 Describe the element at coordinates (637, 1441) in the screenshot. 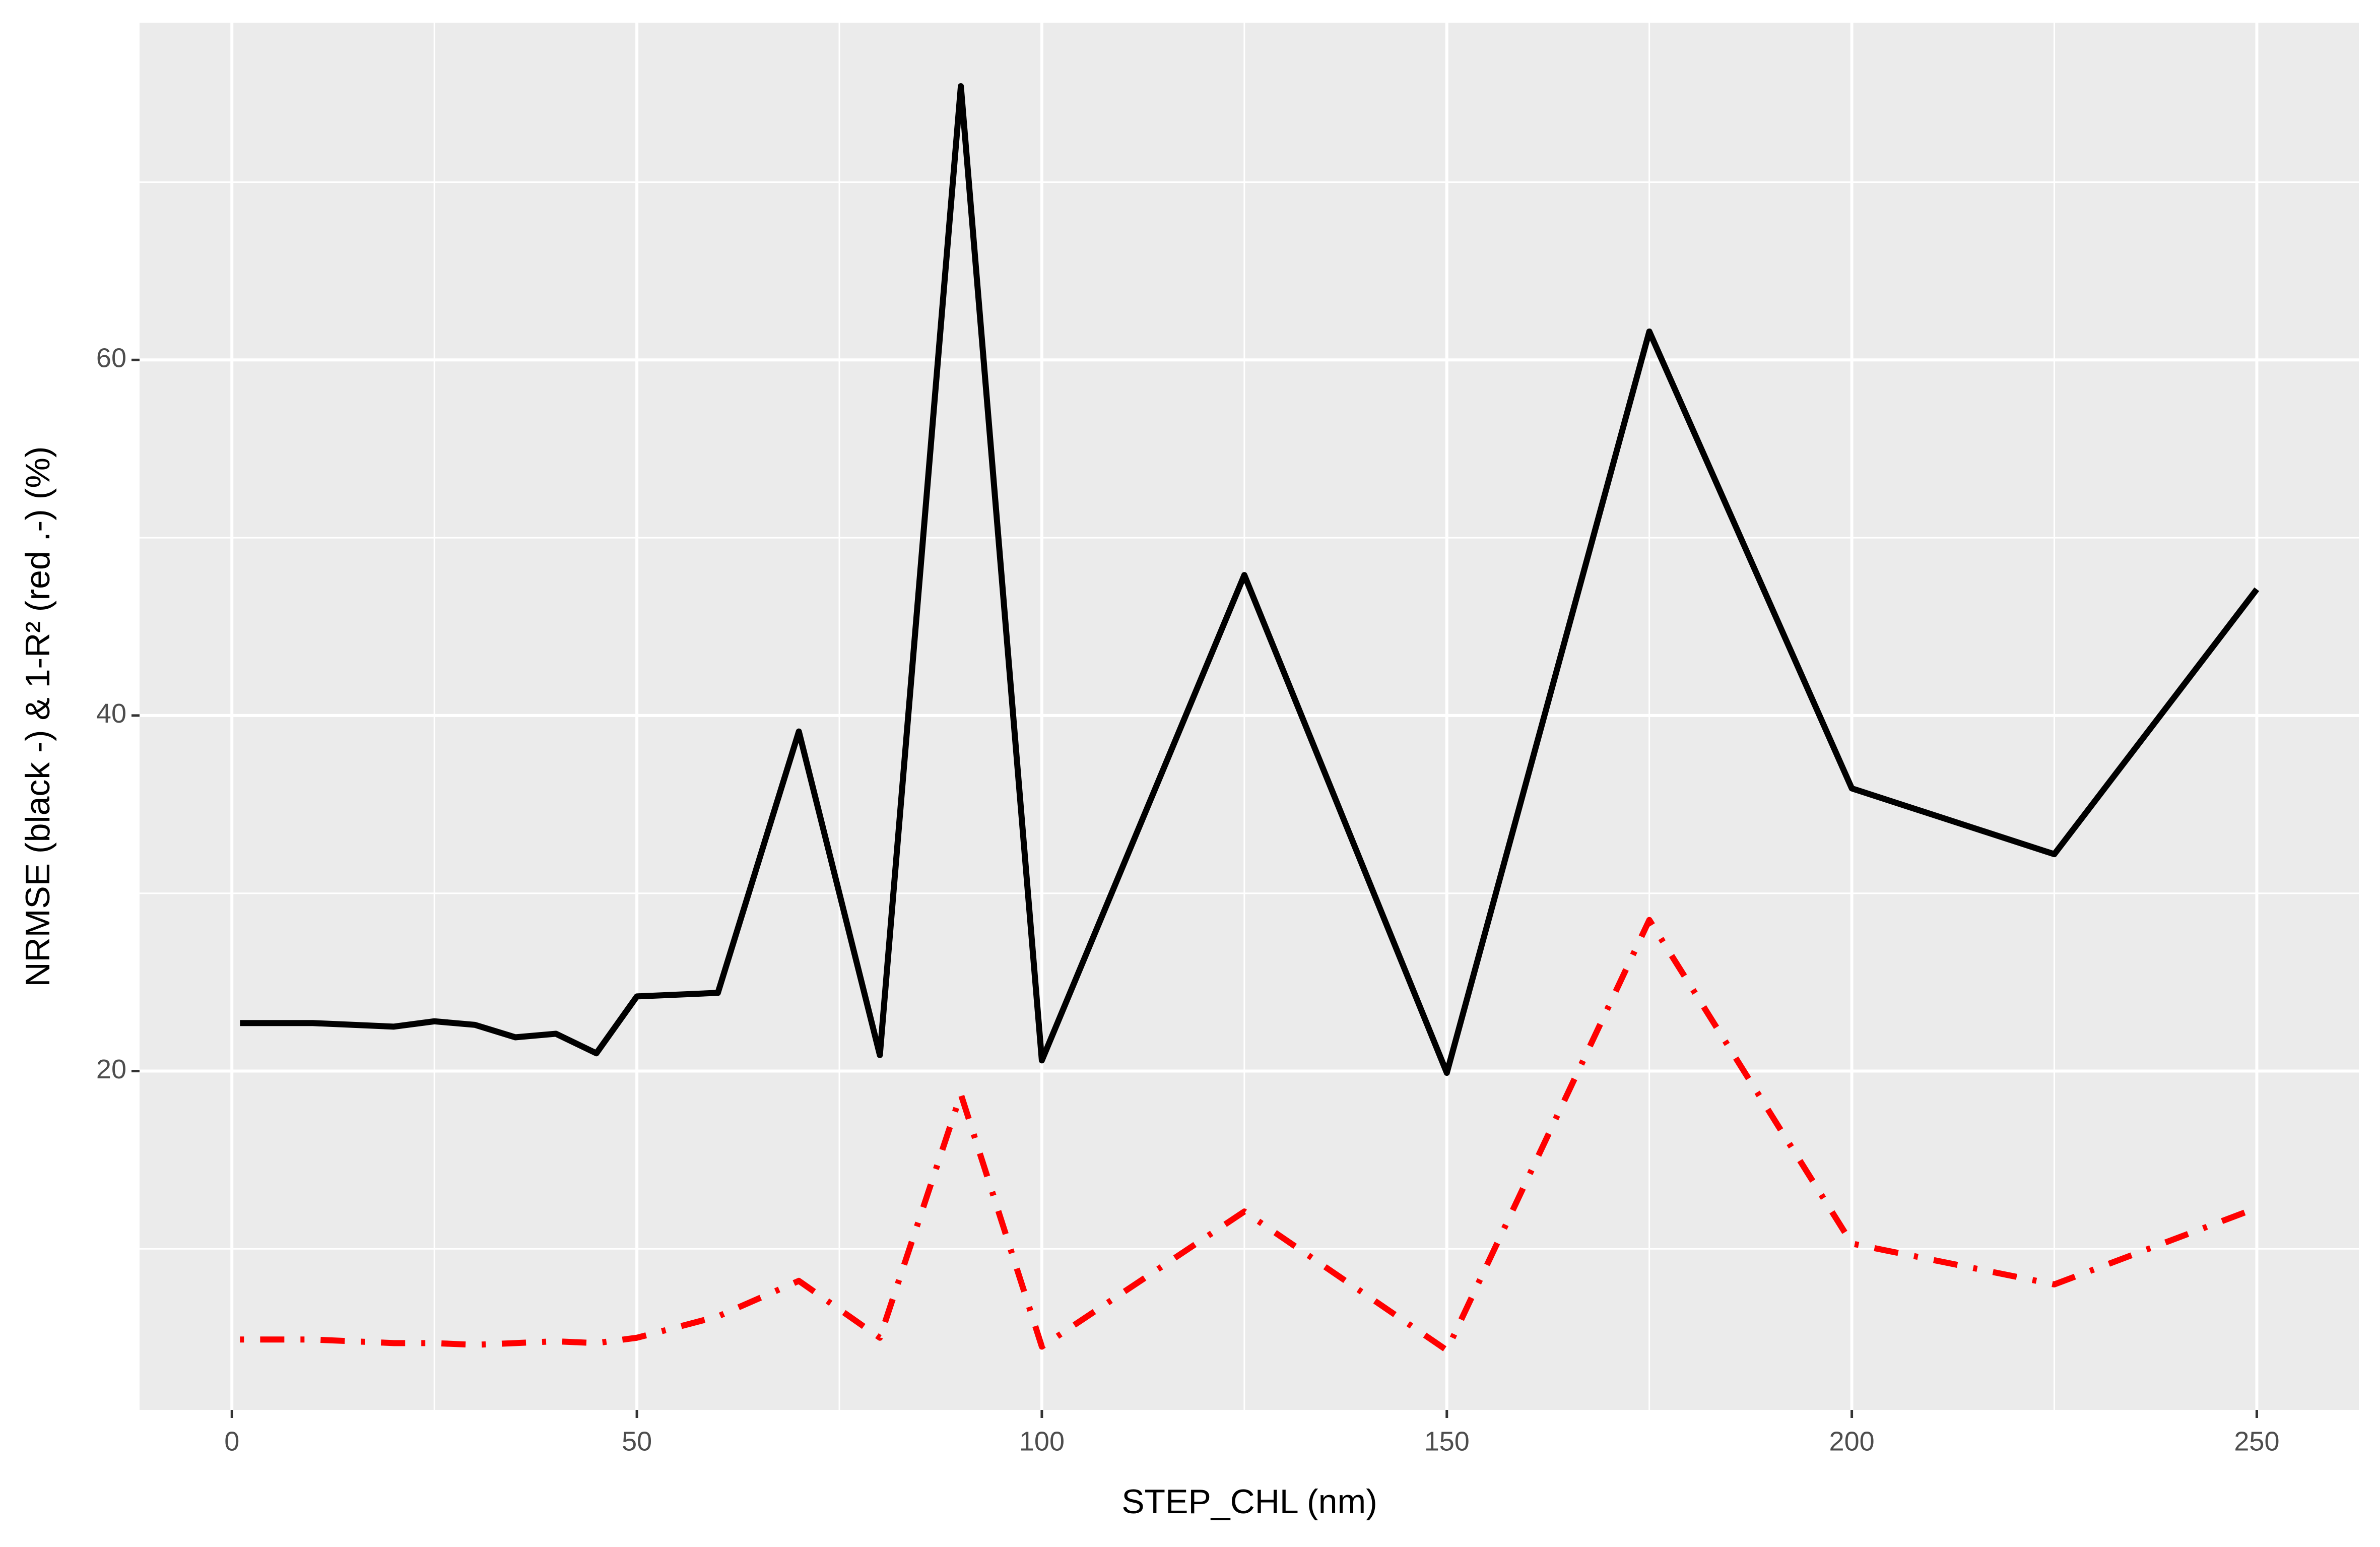

I see `x-tick-label: 50` at that location.